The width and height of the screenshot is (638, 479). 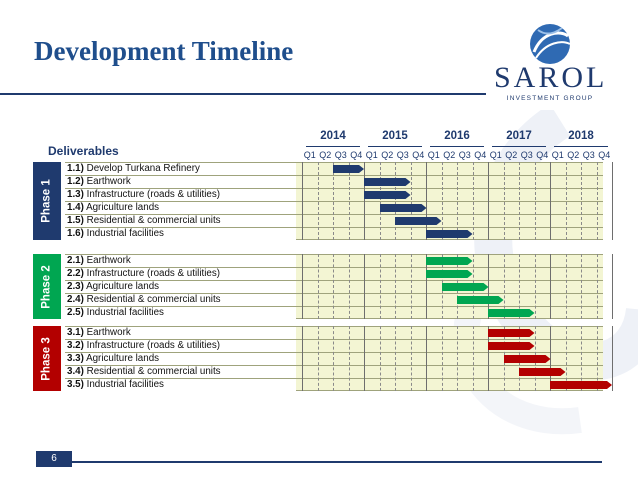 I want to click on deliverables-header: Deliverables, so click(x=83, y=151).